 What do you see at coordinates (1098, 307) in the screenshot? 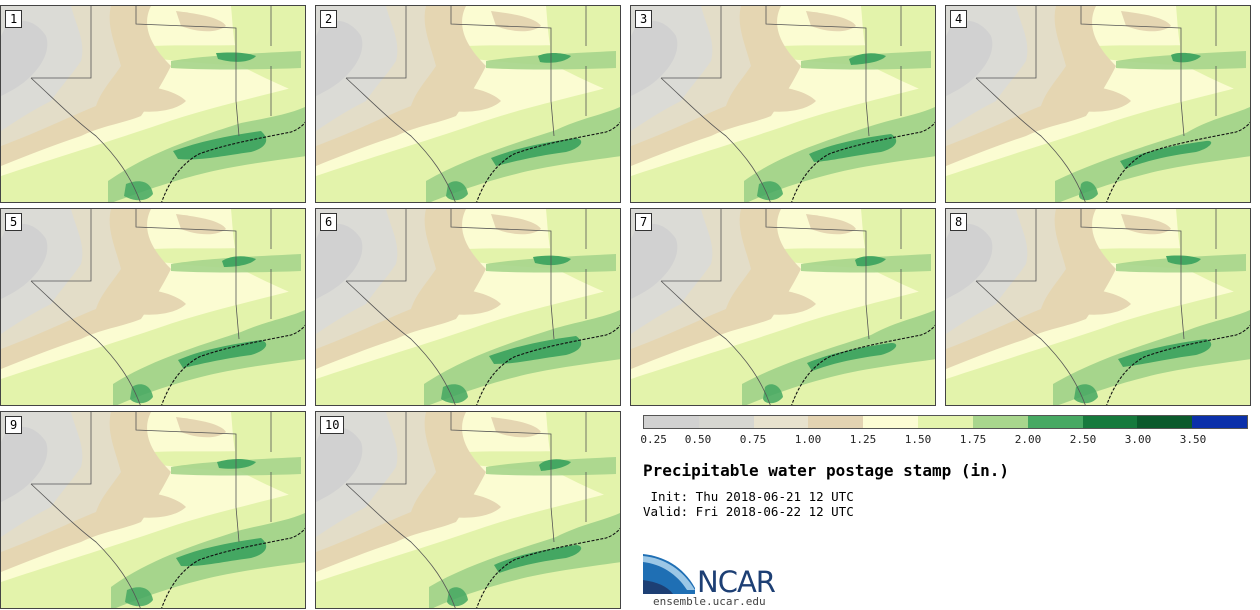
I see `map-panel: 8` at bounding box center [1098, 307].